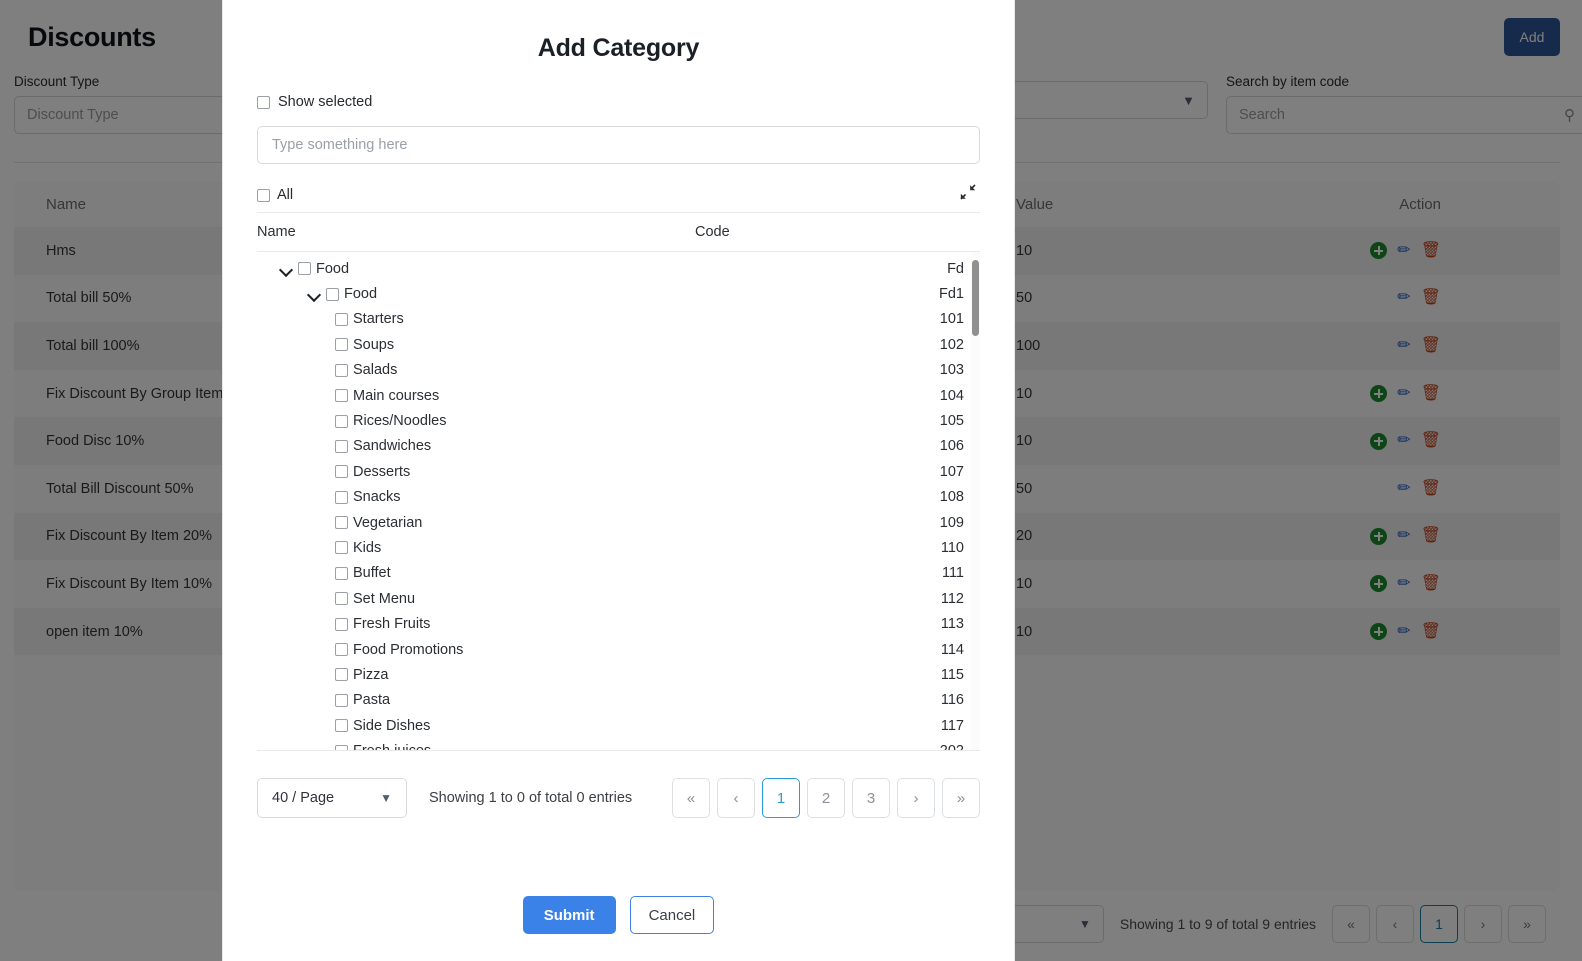 The height and width of the screenshot is (961, 1582). Describe the element at coordinates (618, 145) in the screenshot. I see `category-search-input: Type something here` at that location.